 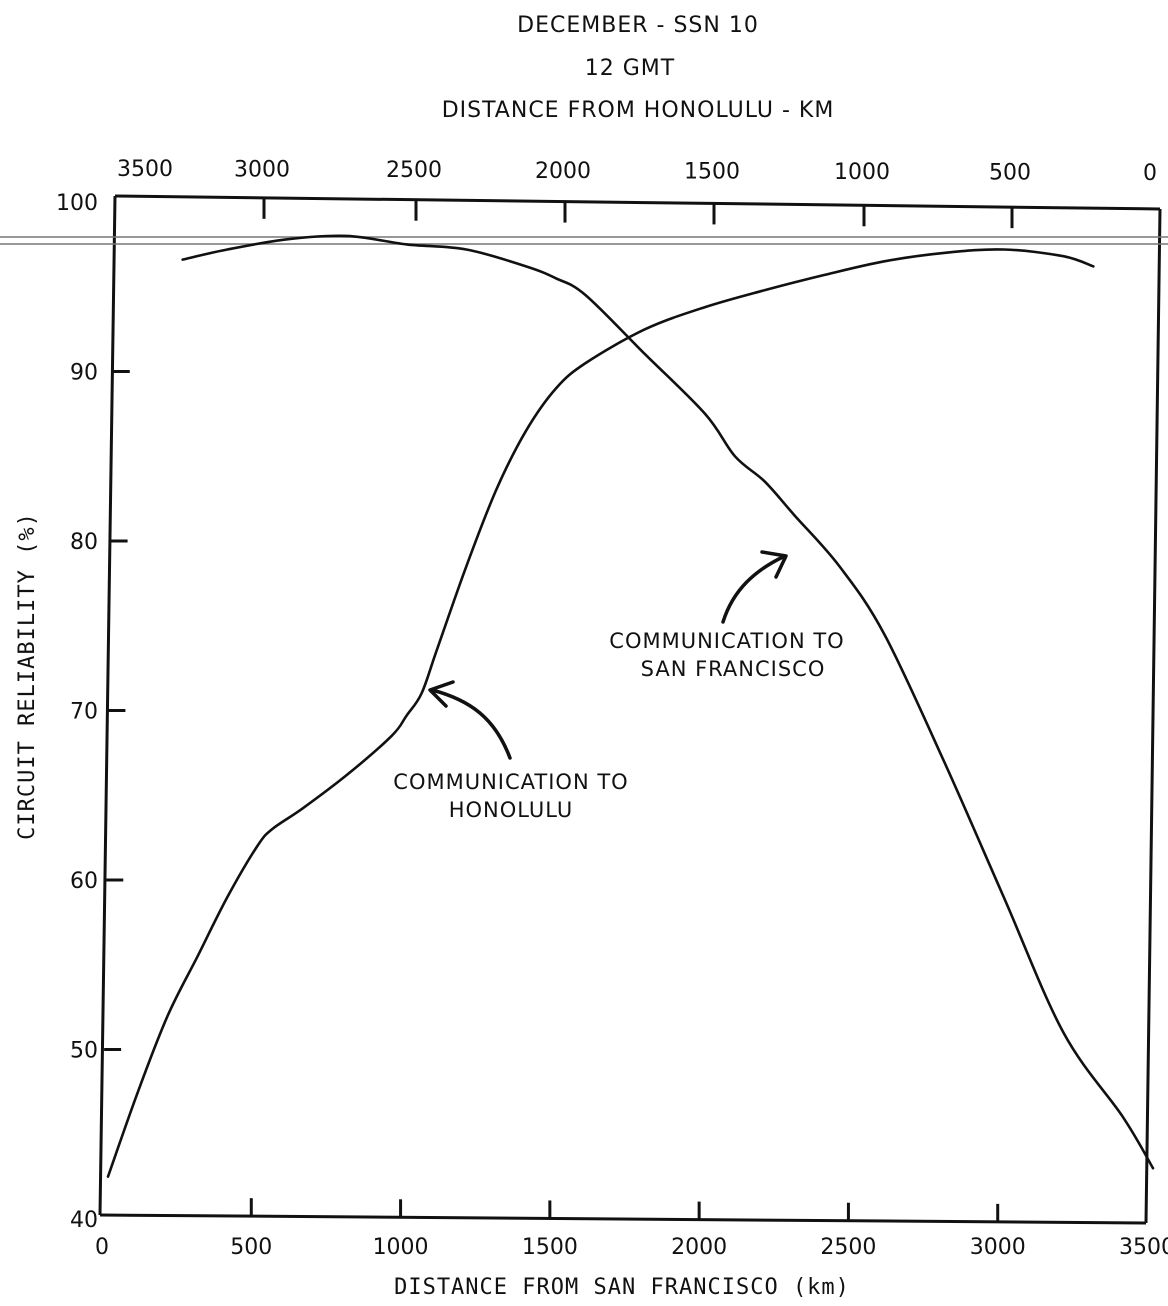 I want to click on top-tick-label: 1500, so click(x=712, y=171).